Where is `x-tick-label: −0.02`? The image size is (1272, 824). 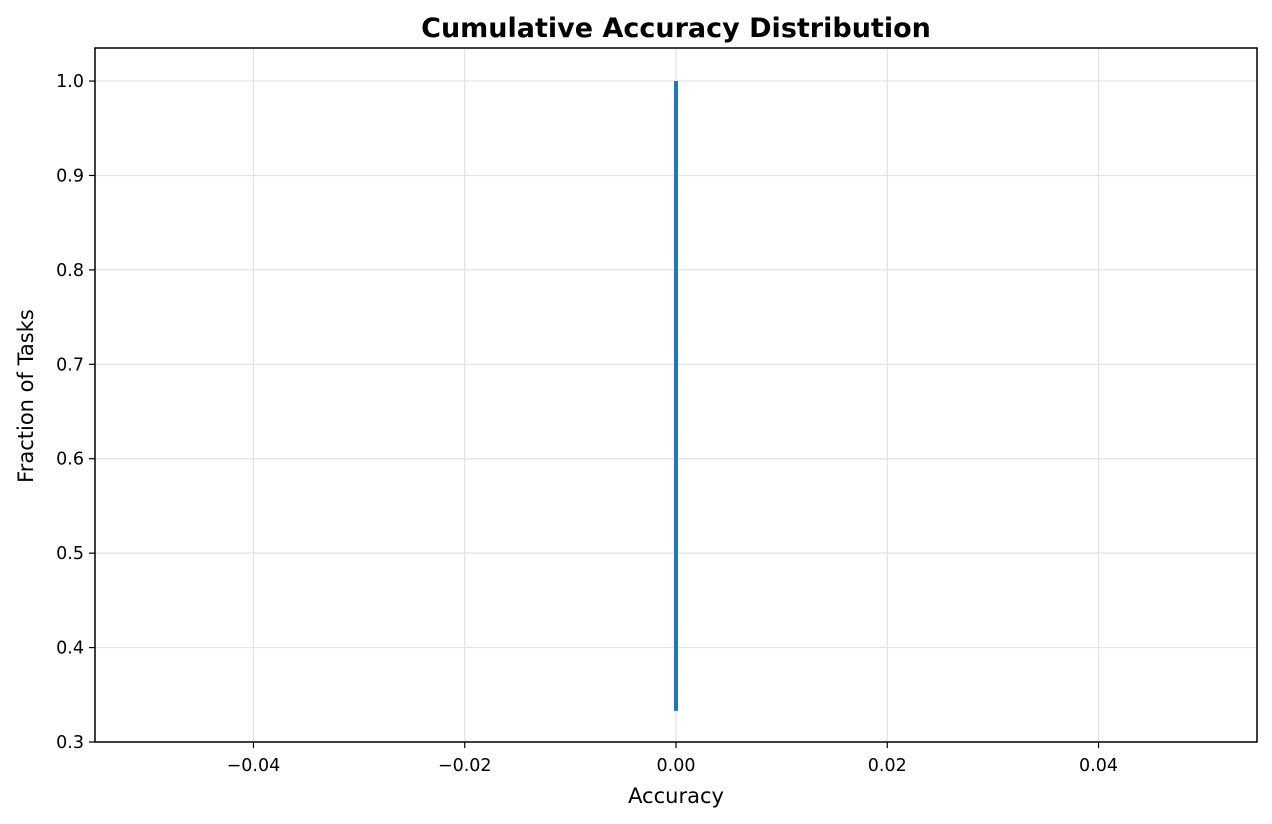
x-tick-label: −0.02 is located at coordinates (465, 766).